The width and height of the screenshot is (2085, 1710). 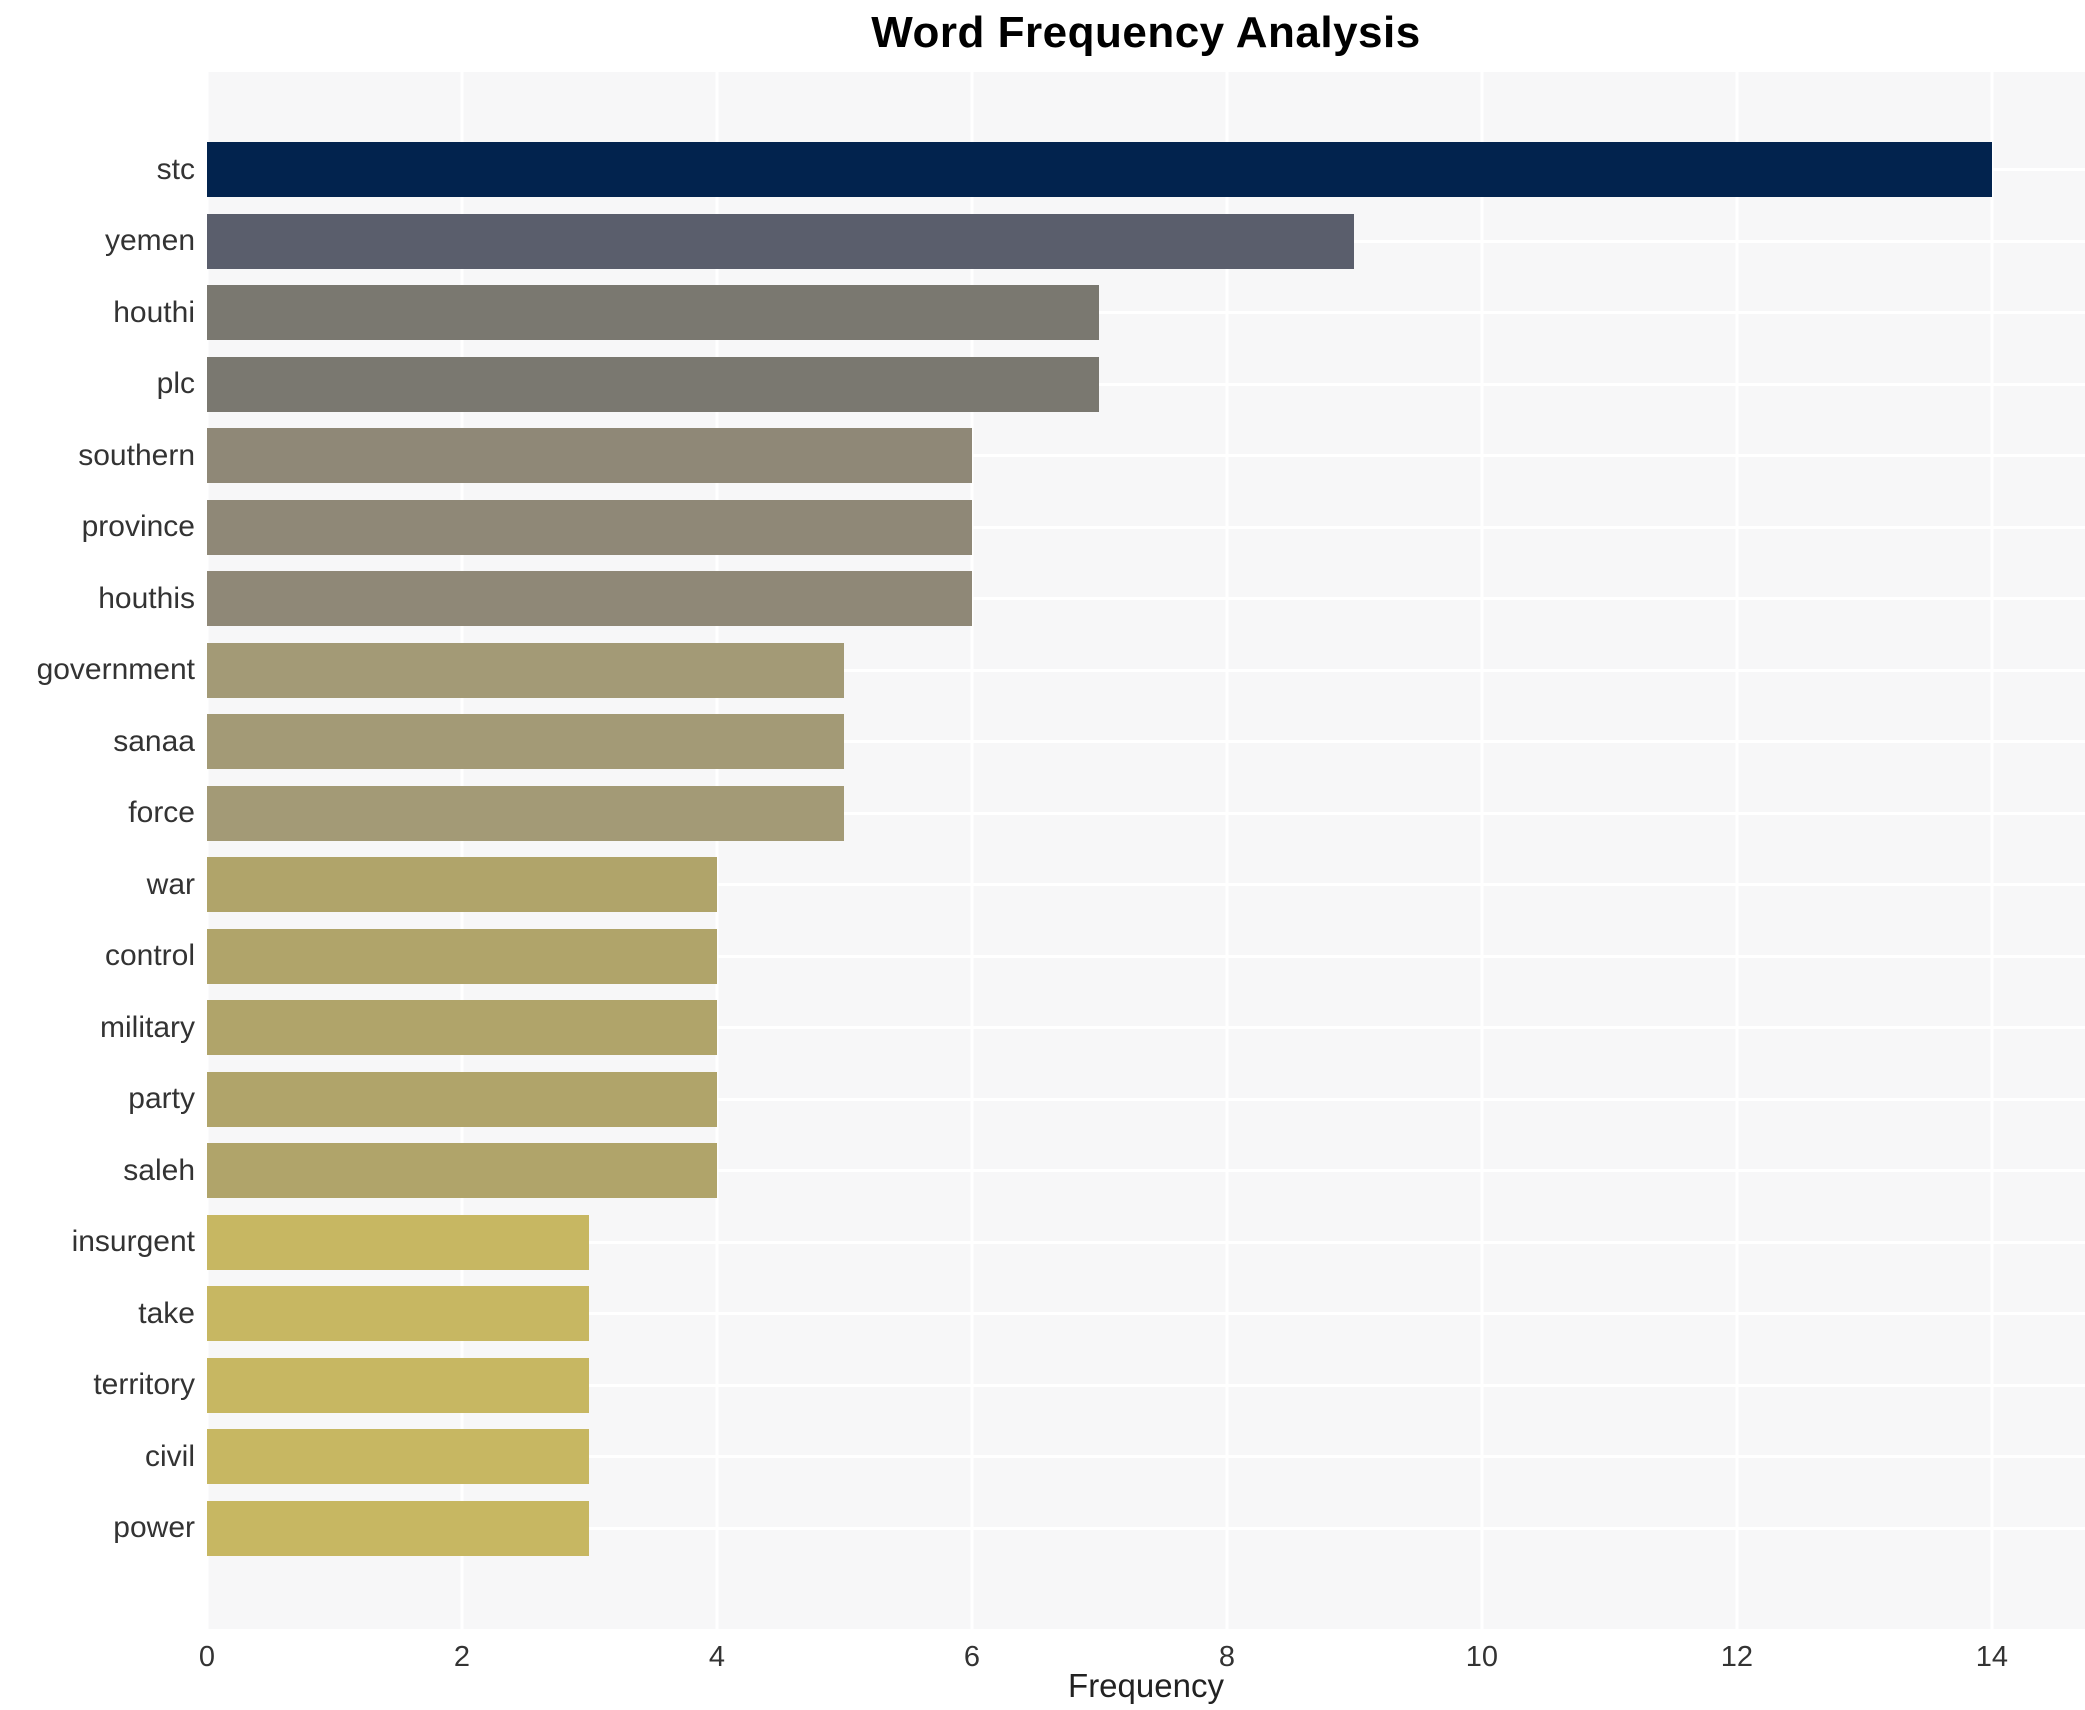 I want to click on y-tick-label: yemen, so click(x=149, y=240).